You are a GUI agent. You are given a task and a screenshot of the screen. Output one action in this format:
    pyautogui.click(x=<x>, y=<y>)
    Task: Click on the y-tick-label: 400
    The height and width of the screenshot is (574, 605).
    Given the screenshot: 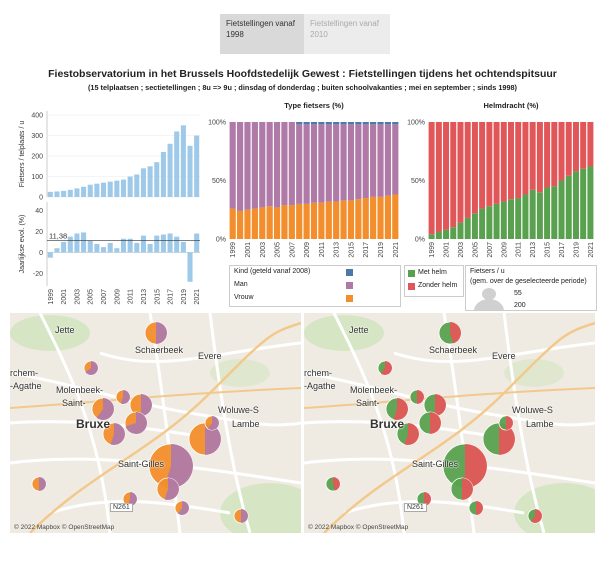 What is the action you would take?
    pyautogui.click(x=37, y=116)
    